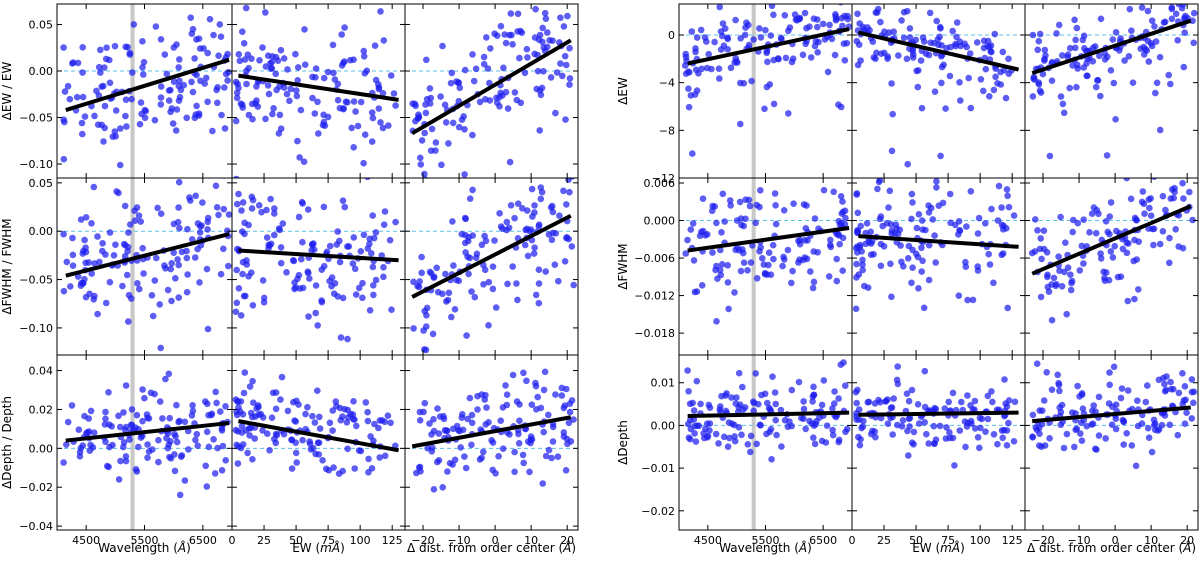  I want to click on y-axis-label: ΔDepth, so click(623, 442).